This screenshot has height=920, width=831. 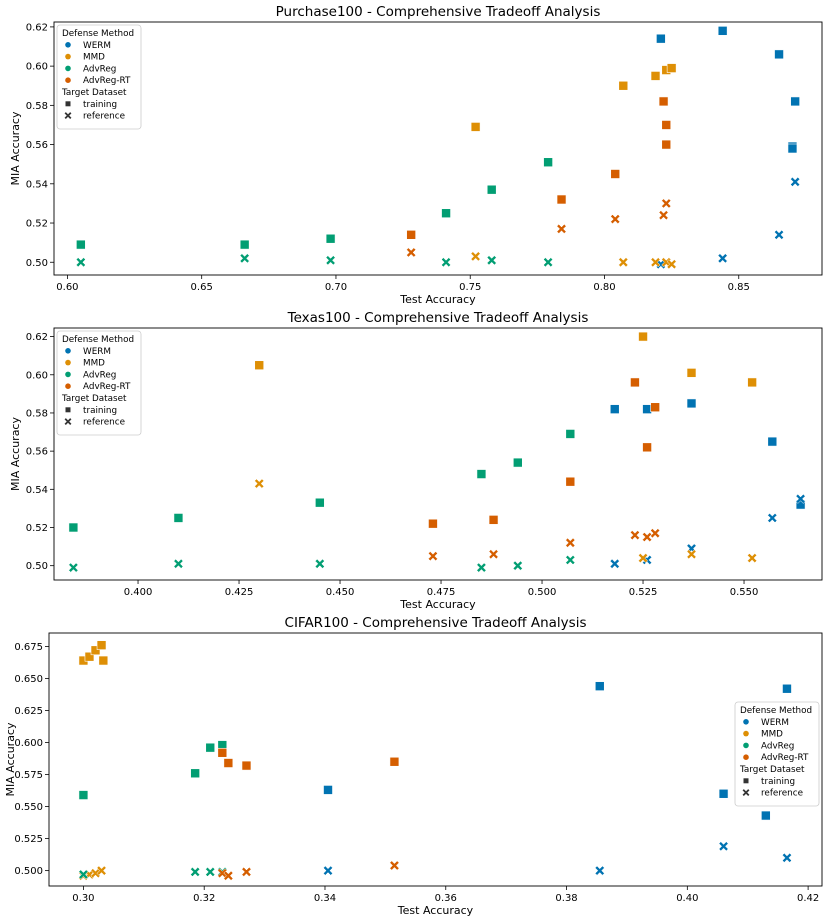 What do you see at coordinates (37, 263) in the screenshot?
I see `y-tick-label: 0.50` at bounding box center [37, 263].